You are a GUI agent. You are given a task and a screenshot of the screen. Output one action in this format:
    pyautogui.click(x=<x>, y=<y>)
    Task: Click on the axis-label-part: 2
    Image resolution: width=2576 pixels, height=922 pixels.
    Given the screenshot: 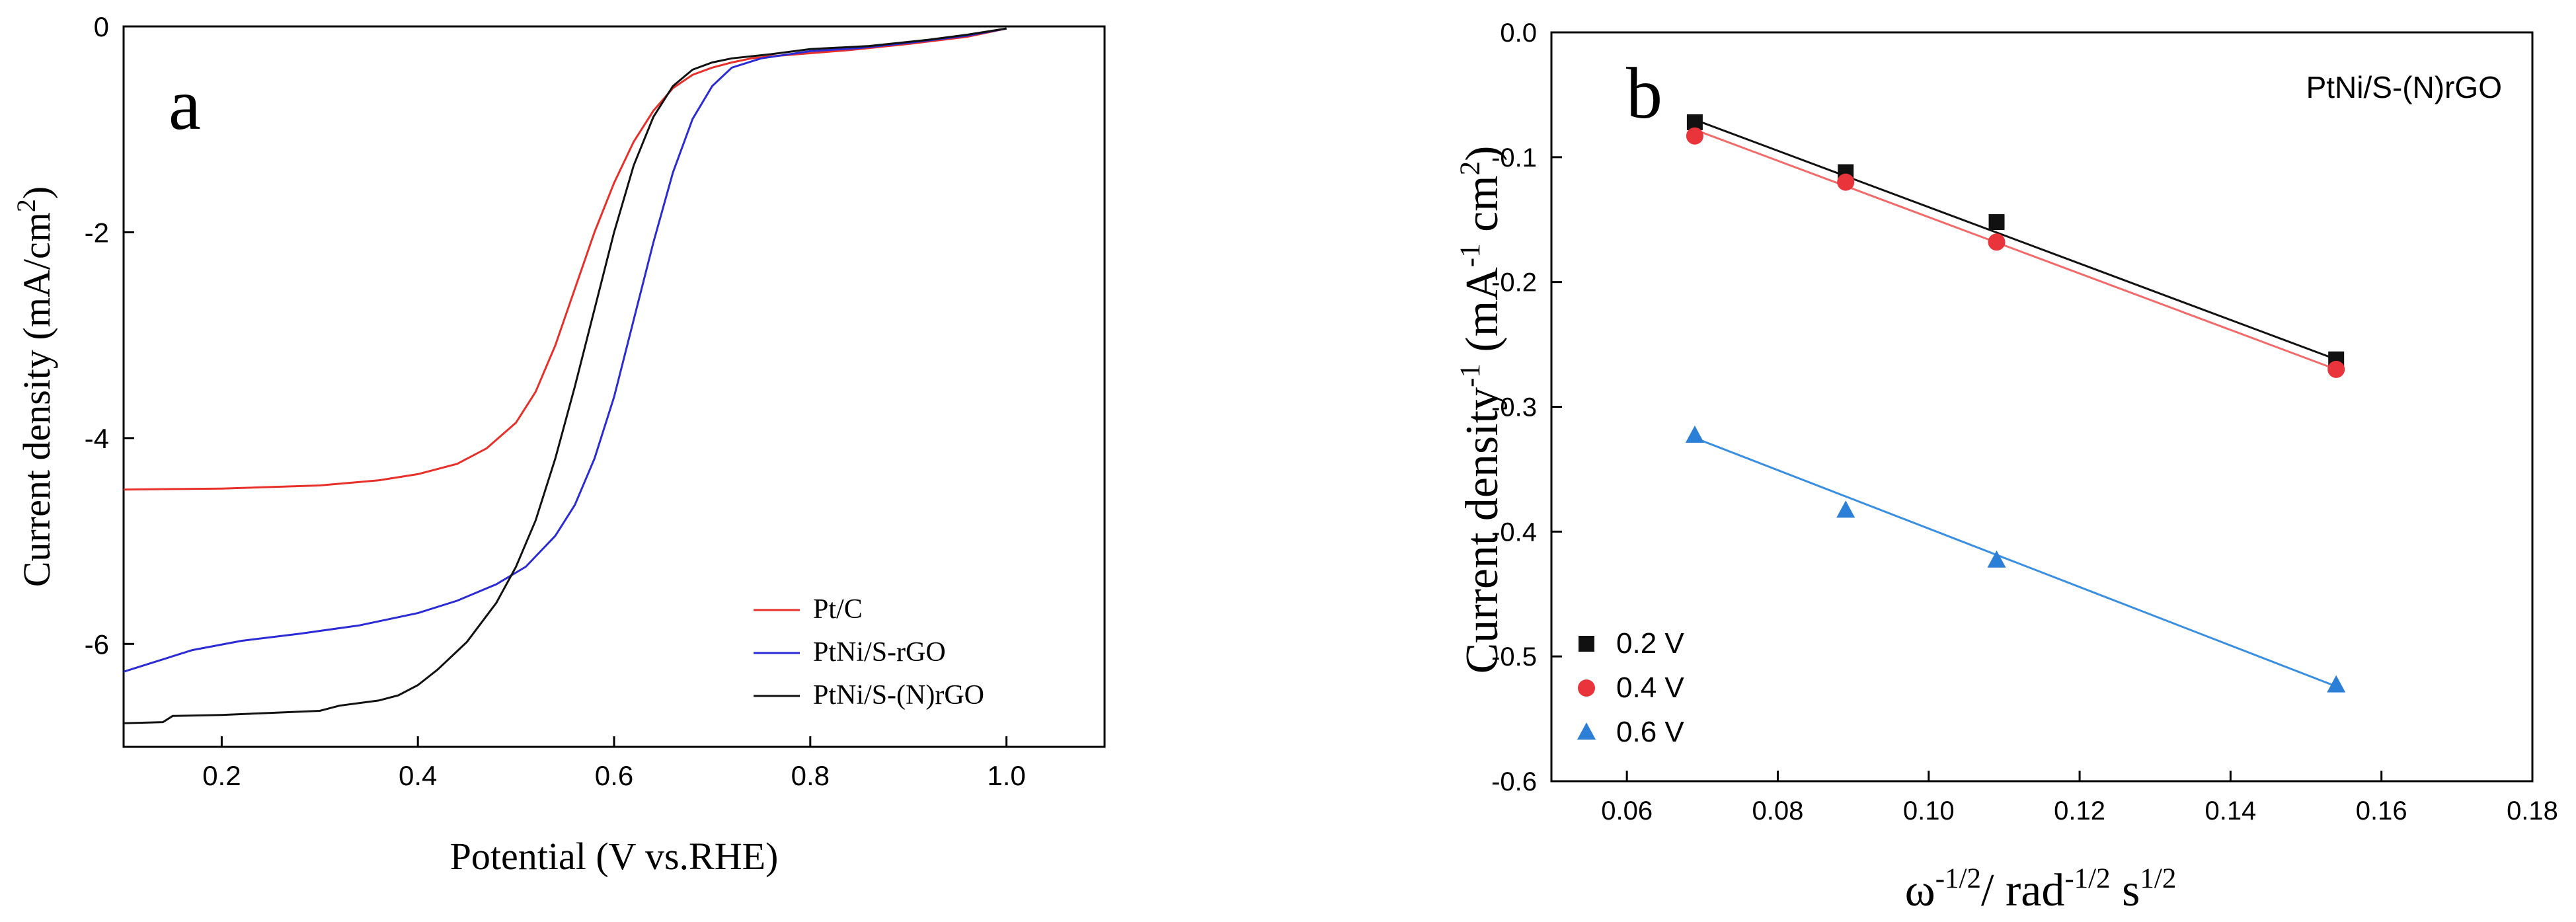 What is the action you would take?
    pyautogui.click(x=1470, y=168)
    